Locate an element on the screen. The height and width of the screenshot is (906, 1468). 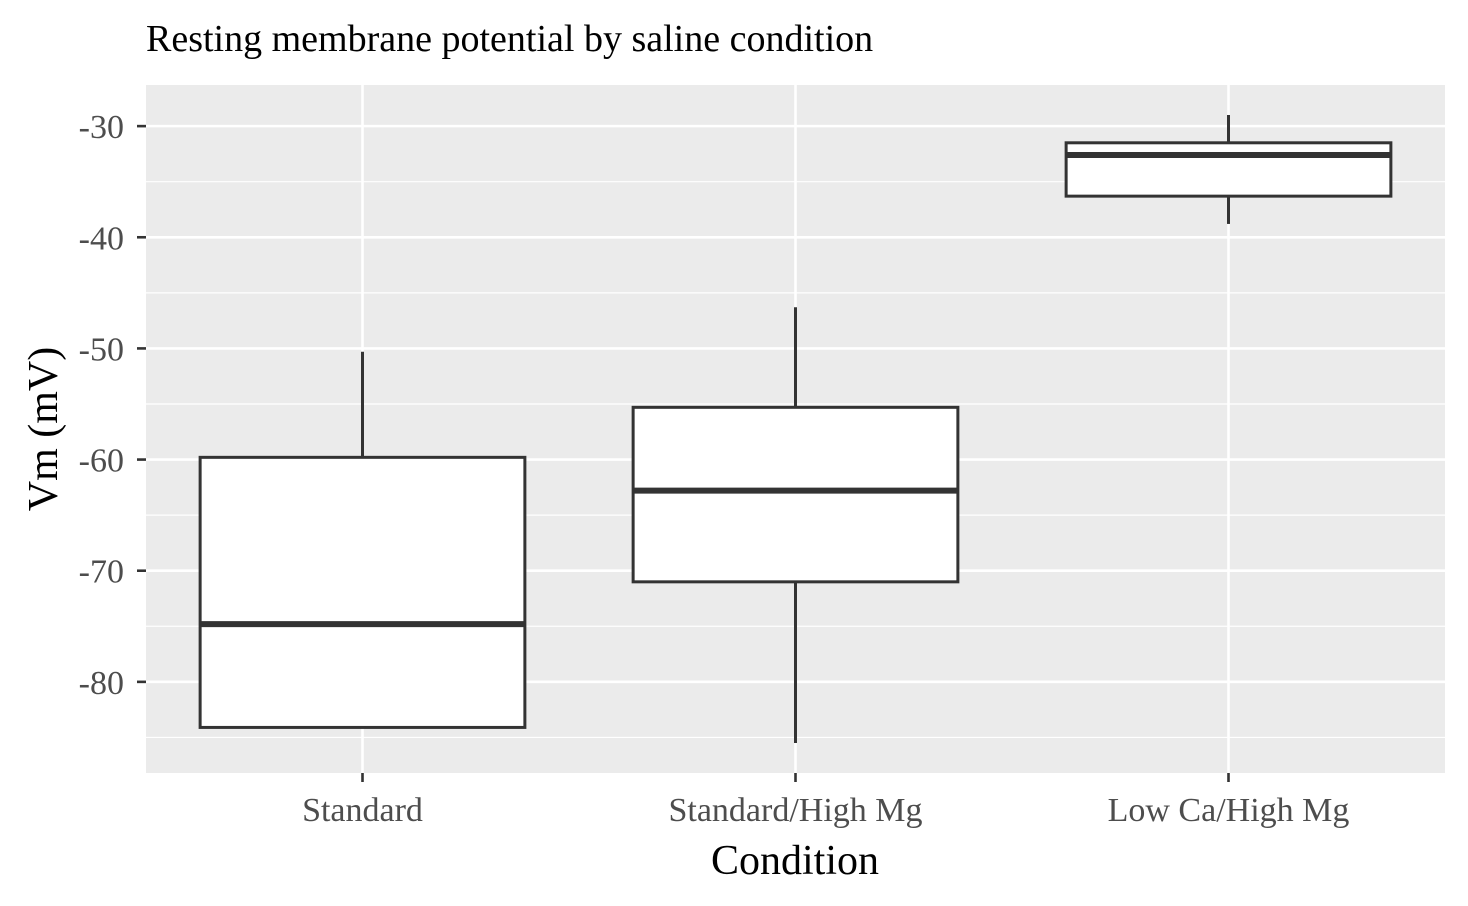
y-axis-title: Vm (mV) is located at coordinates (44, 429).